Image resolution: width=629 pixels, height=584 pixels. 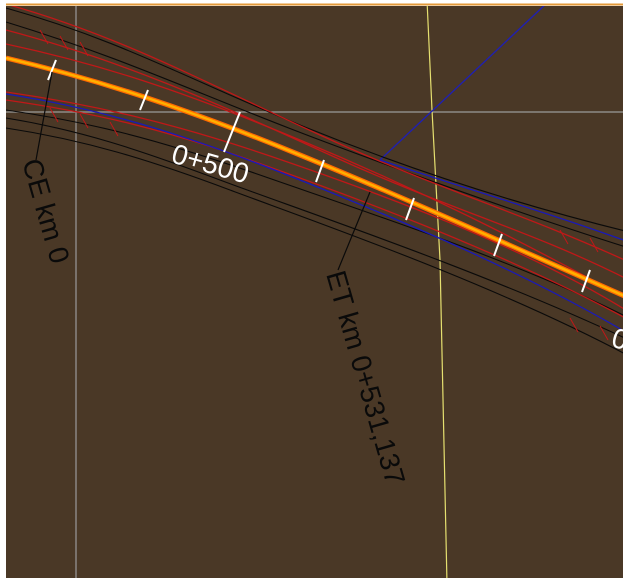 What do you see at coordinates (464, 81) in the screenshot?
I see `blue-cross-line` at bounding box center [464, 81].